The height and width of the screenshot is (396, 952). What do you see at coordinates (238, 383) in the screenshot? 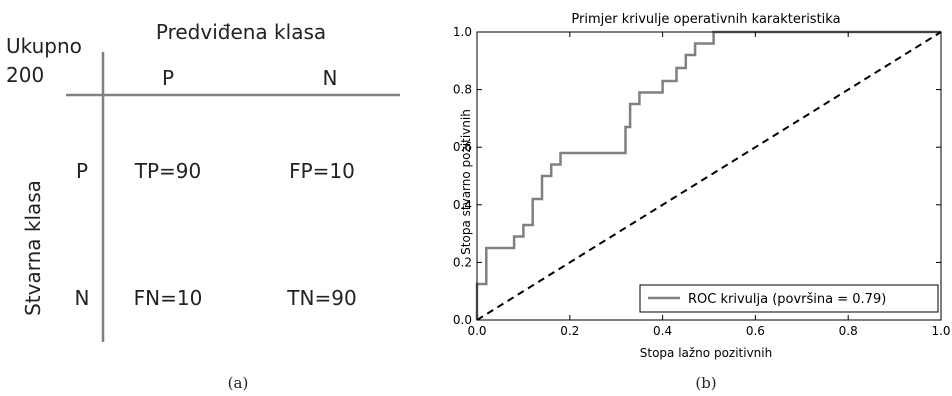
I see `caption-a: (a)` at bounding box center [238, 383].